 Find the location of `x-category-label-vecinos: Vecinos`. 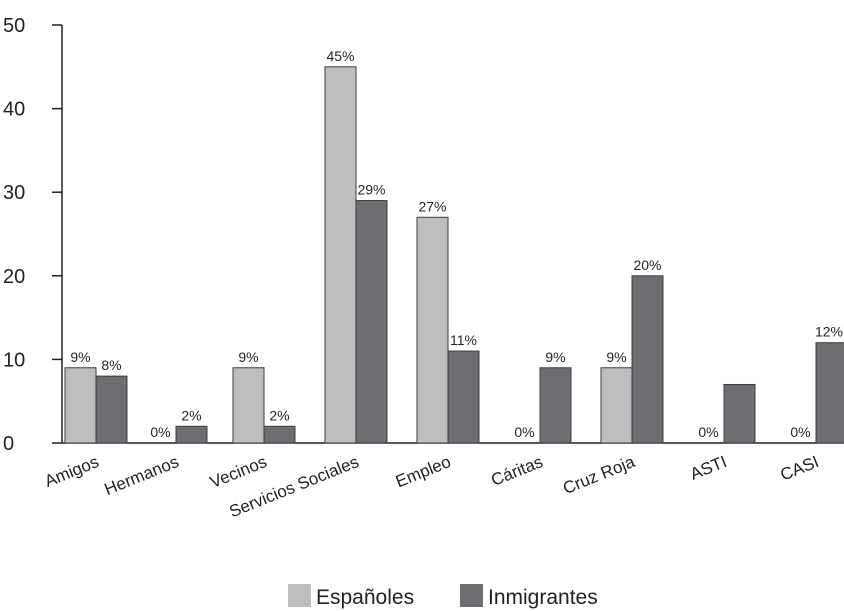

x-category-label-vecinos: Vecinos is located at coordinates (238, 472).